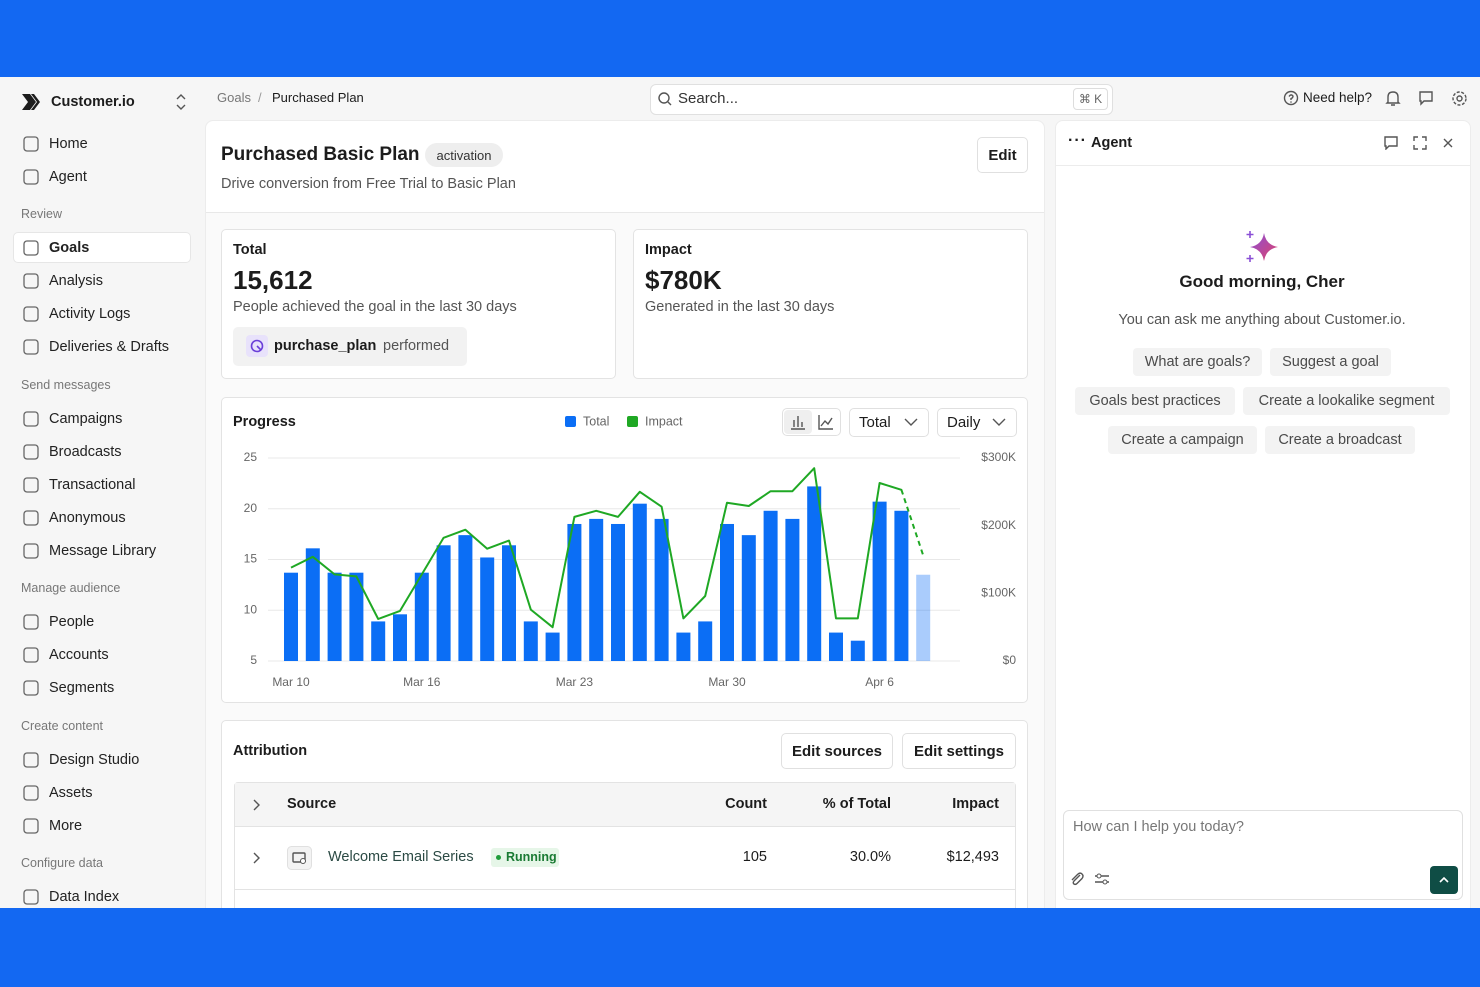  What do you see at coordinates (826, 422) in the screenshot?
I see `line-toggle` at bounding box center [826, 422].